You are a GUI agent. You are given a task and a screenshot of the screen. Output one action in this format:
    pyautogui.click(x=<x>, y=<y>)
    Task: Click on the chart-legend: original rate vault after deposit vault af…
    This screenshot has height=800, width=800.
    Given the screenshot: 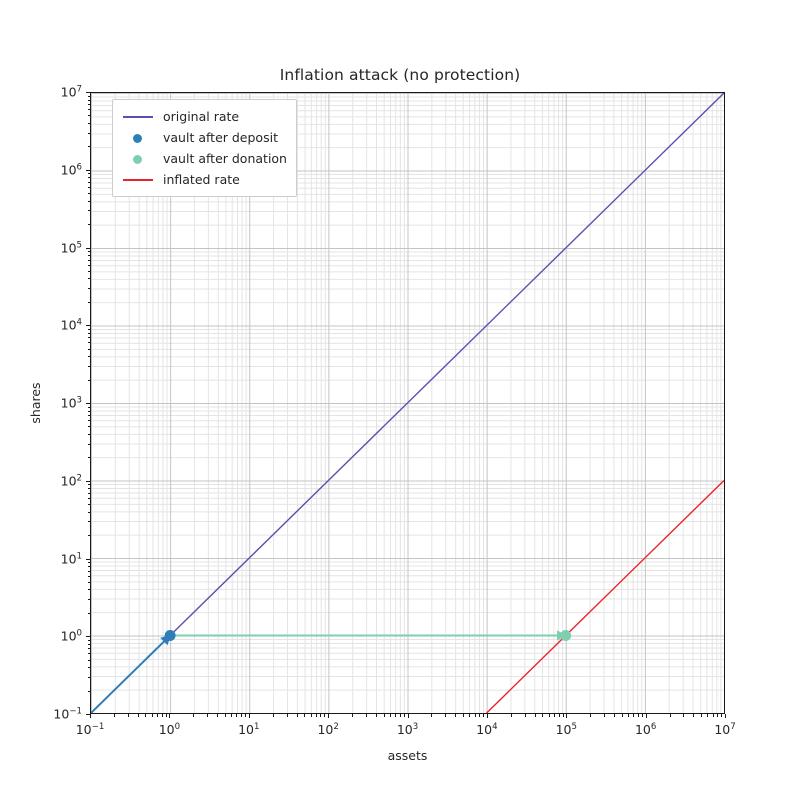 What is the action you would take?
    pyautogui.click(x=204, y=148)
    